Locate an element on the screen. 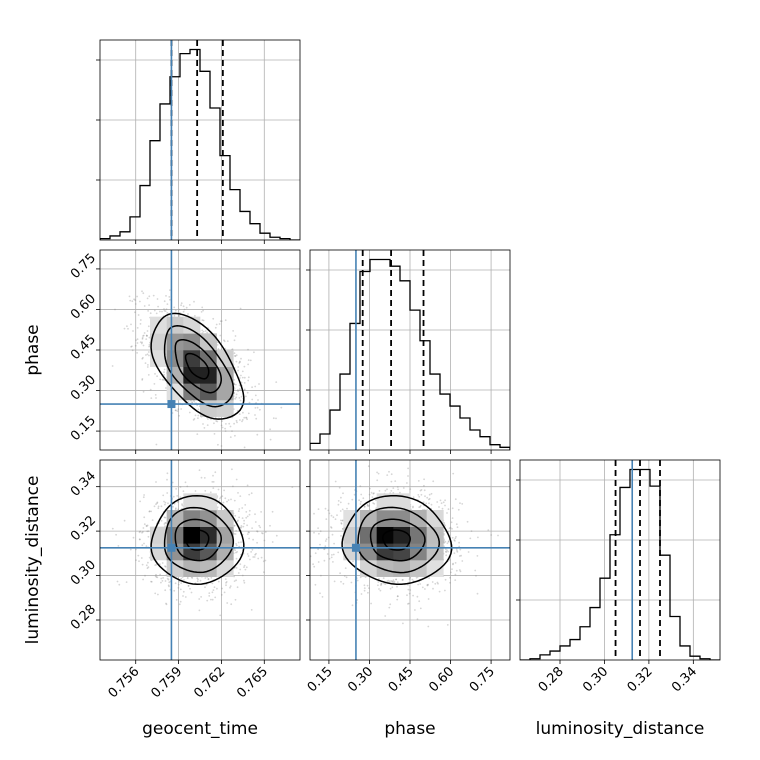  pair-panel-axes-geocent_time-phase is located at coordinates (198, 351).